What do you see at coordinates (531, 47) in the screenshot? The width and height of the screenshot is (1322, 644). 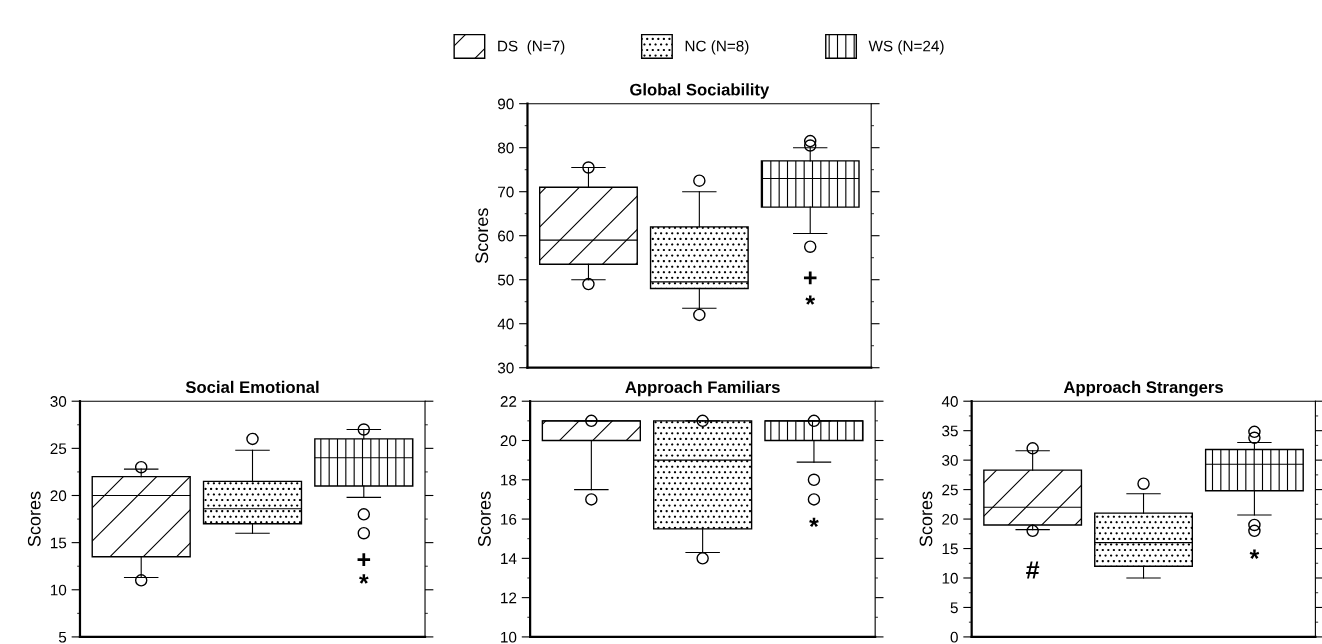 I see `legend-label: DS (N=7)` at bounding box center [531, 47].